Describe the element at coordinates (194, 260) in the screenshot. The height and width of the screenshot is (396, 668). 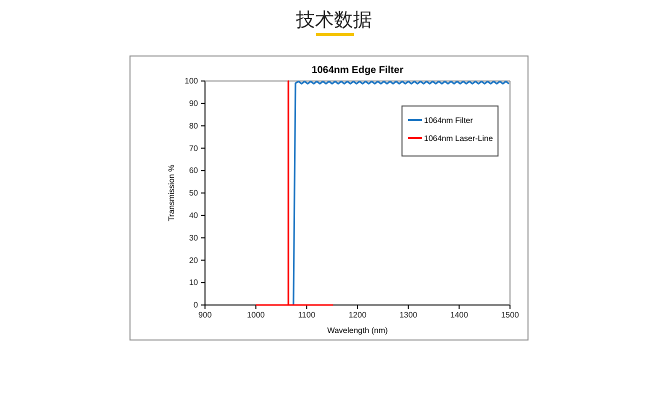
I see `y-tick-label: 20` at that location.